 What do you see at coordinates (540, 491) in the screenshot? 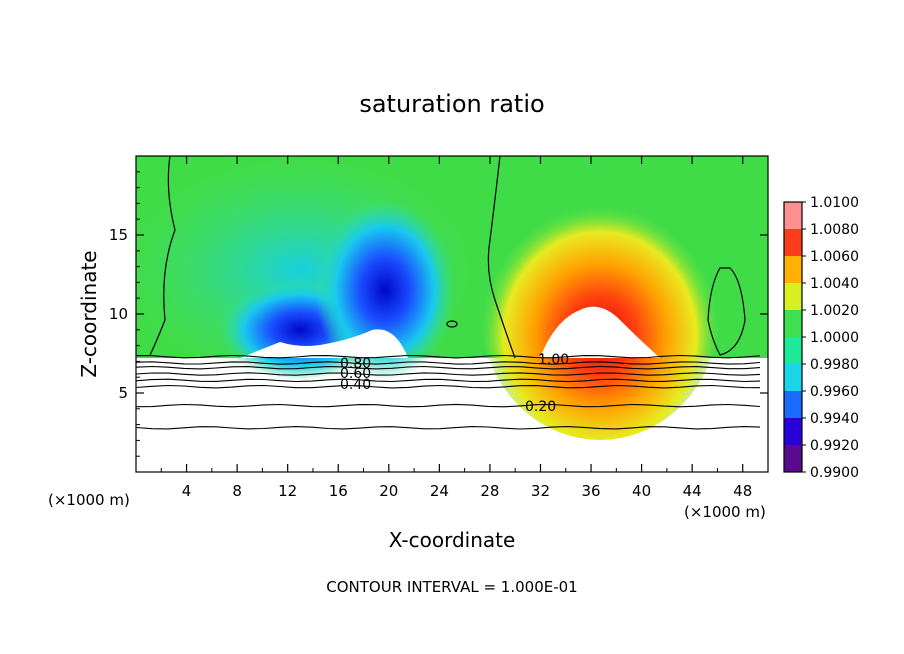
I see `x-tick-label: 32` at bounding box center [540, 491].